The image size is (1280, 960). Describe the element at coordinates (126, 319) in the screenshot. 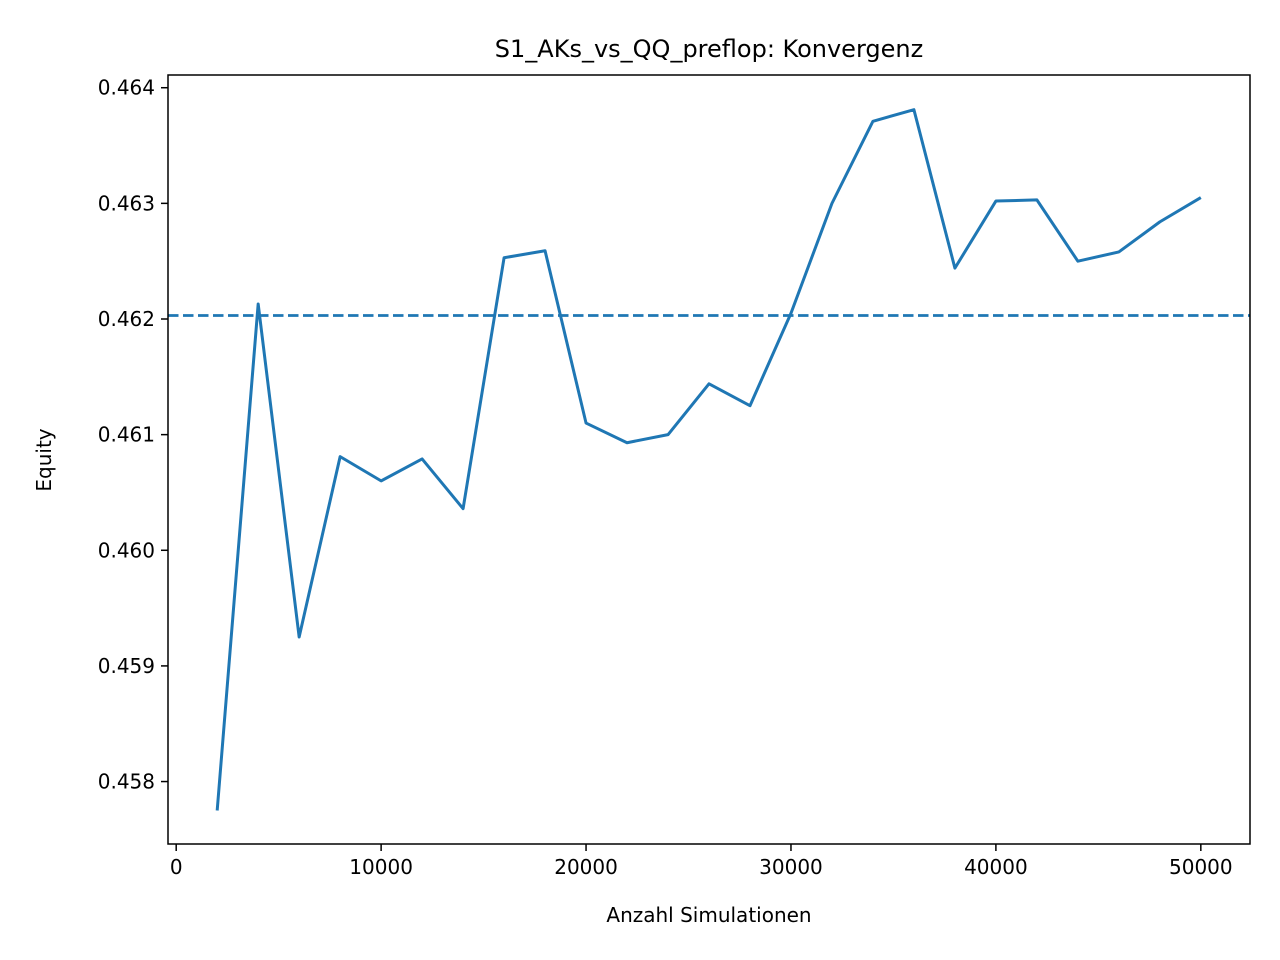

I see `y-tick-label: 0.462` at that location.